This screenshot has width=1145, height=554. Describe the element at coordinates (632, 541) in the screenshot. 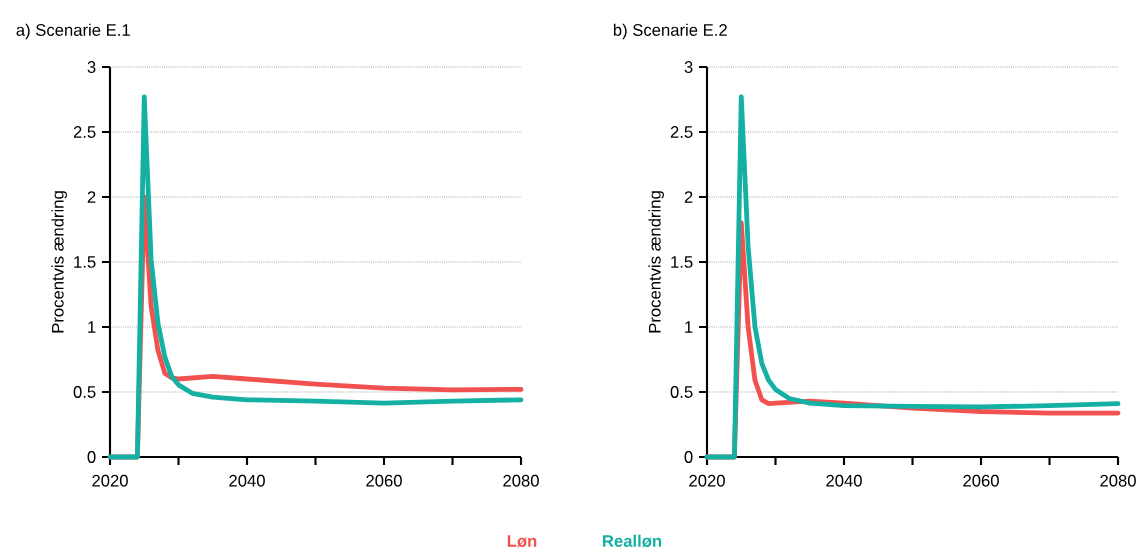

I see `text: Realløn` at that location.